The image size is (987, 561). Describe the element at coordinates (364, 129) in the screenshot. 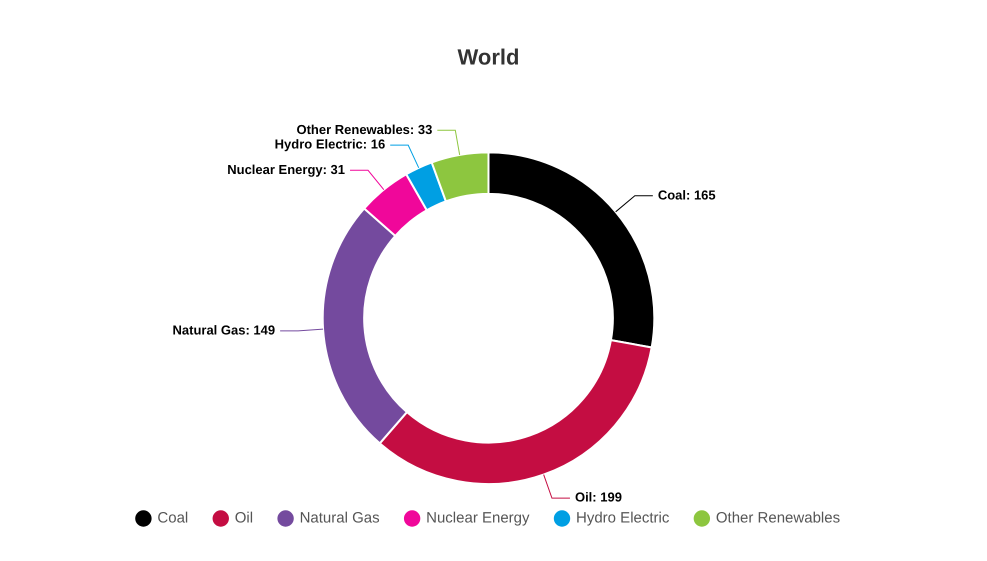

I see `data-label: Other Renewables: 33` at that location.